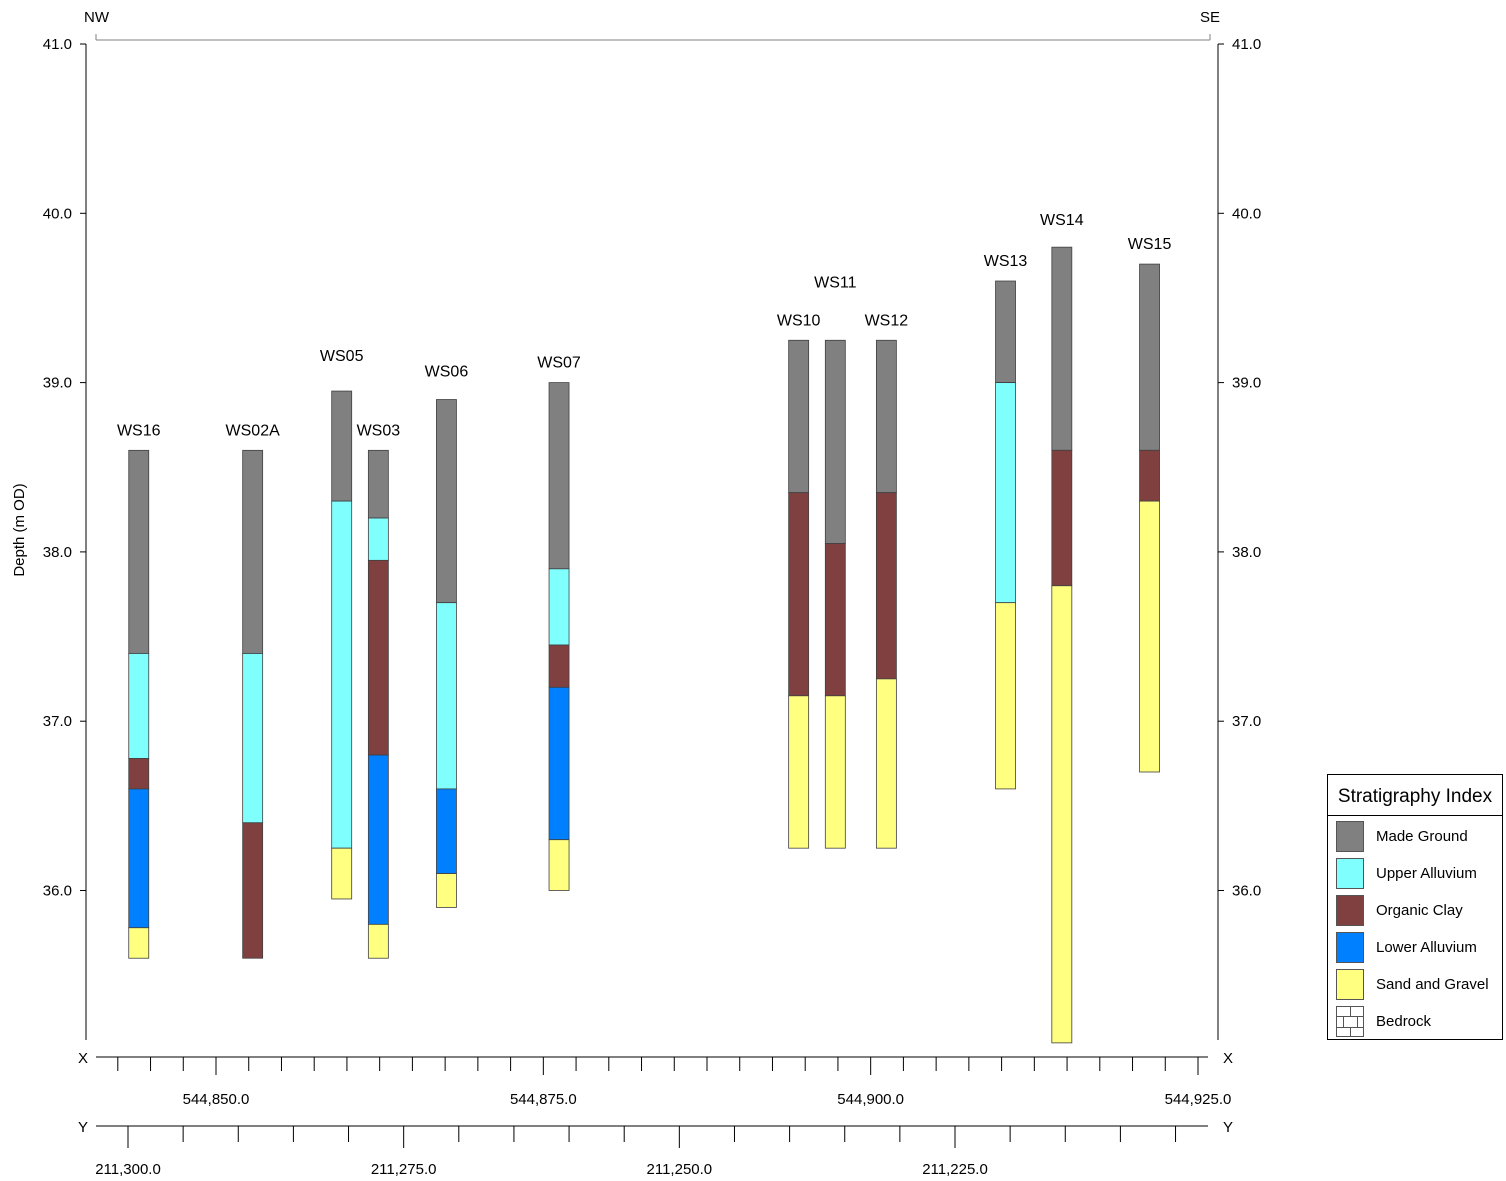 The height and width of the screenshot is (1181, 1506). I want to click on borehole-label: WS16, so click(139, 430).